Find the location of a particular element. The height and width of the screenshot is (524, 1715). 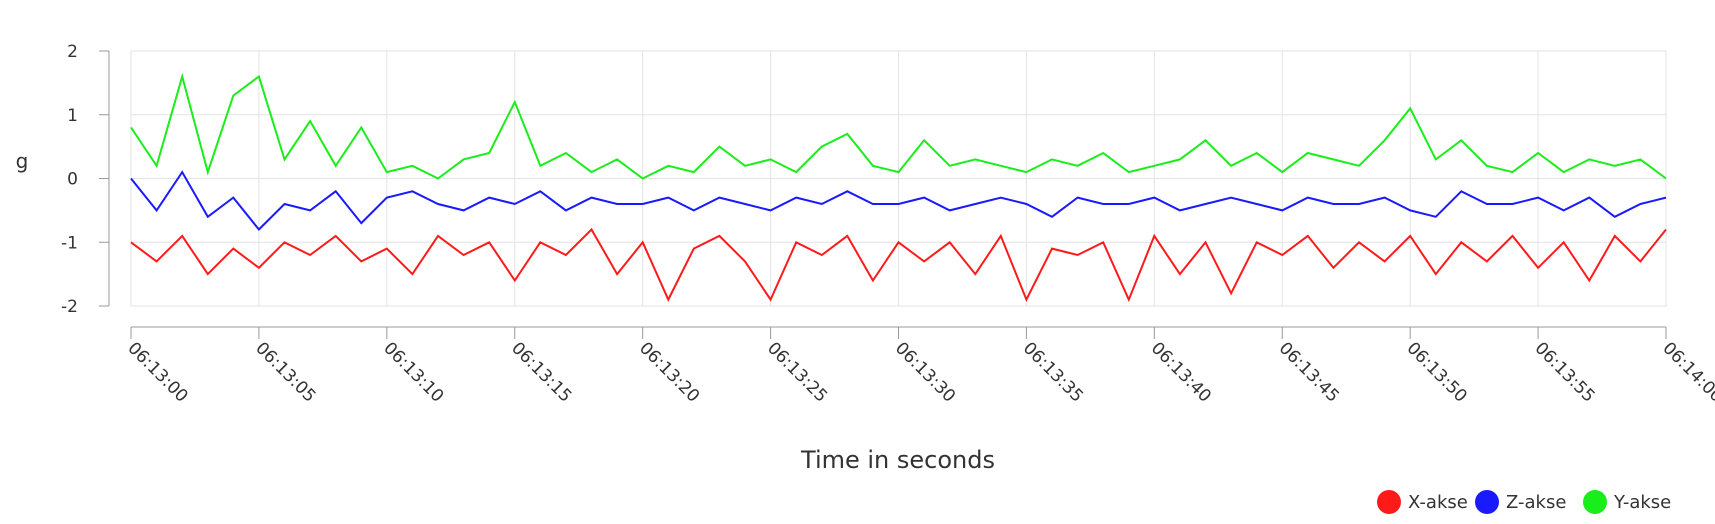

x-axis-label: Time in seconds is located at coordinates (897, 460).